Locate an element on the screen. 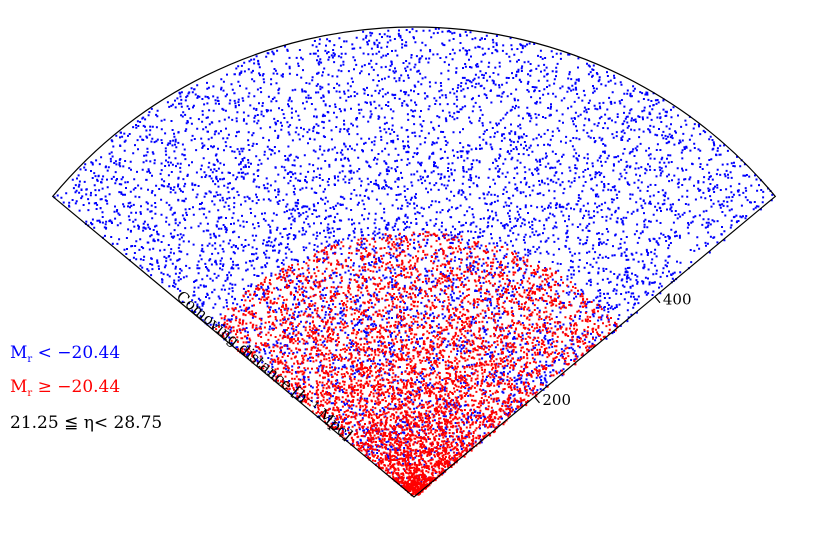  slice-annotation: 21.25 ≦ η< 28.75 is located at coordinates (86, 423).